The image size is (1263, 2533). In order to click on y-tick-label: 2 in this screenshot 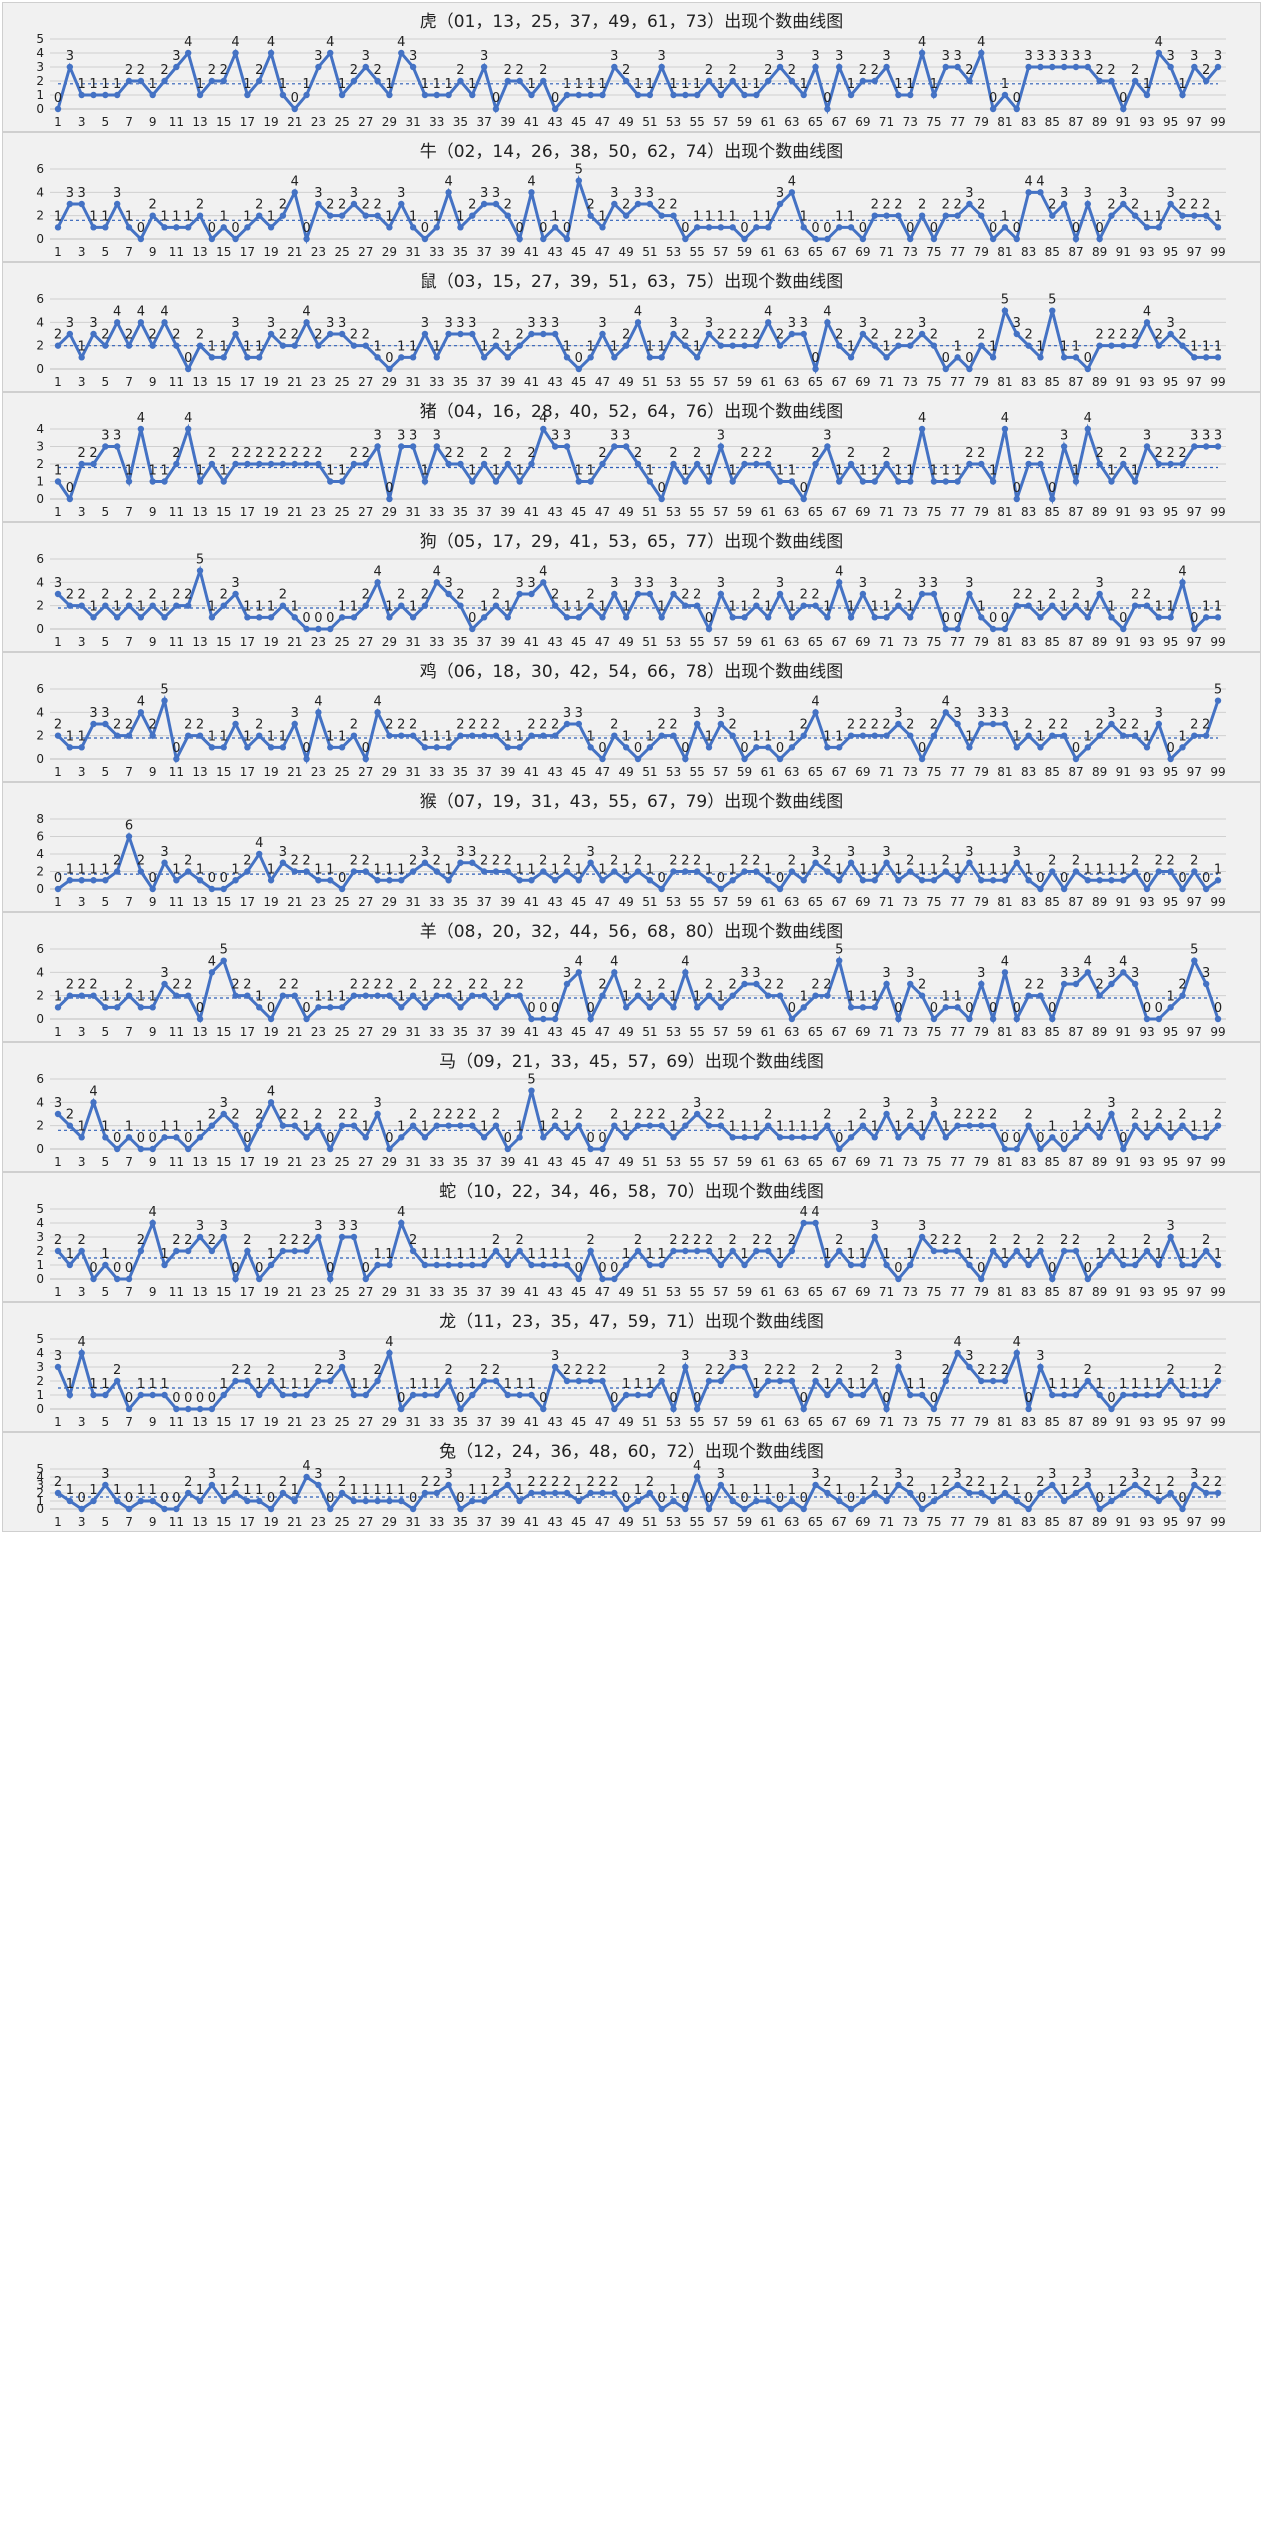, I will do `click(40, 216)`.